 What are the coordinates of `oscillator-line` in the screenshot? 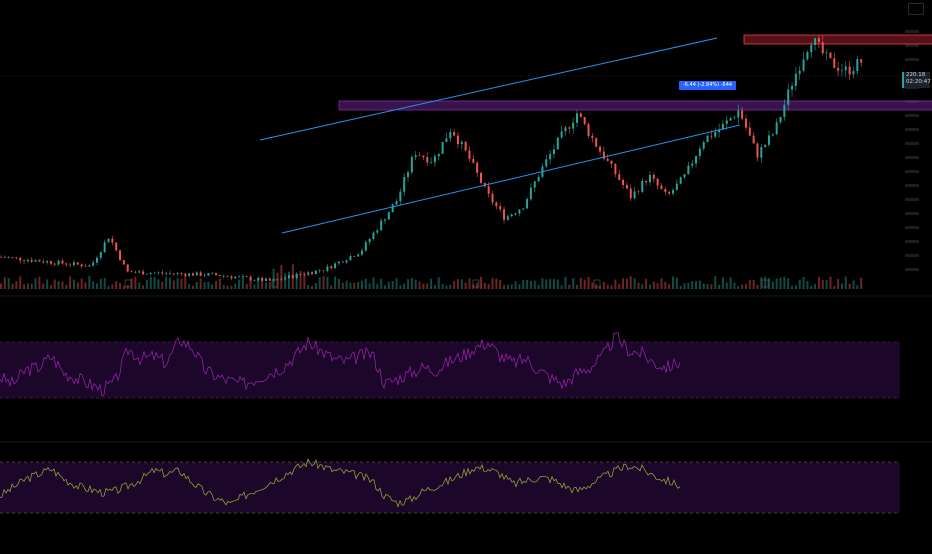 It's located at (340, 364).